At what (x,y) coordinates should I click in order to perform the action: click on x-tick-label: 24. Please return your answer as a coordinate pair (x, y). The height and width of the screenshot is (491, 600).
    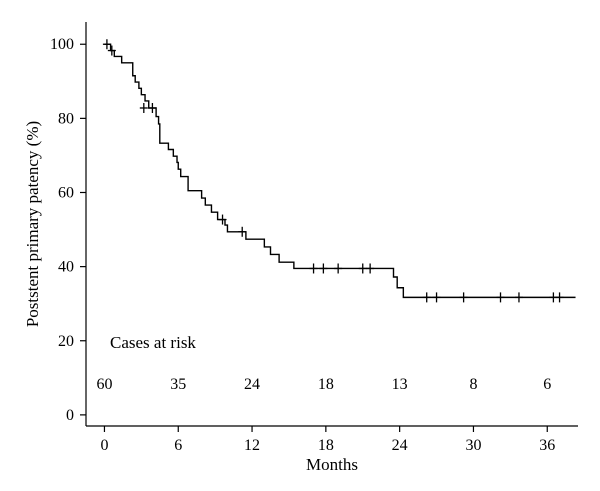
    Looking at the image, I should click on (400, 445).